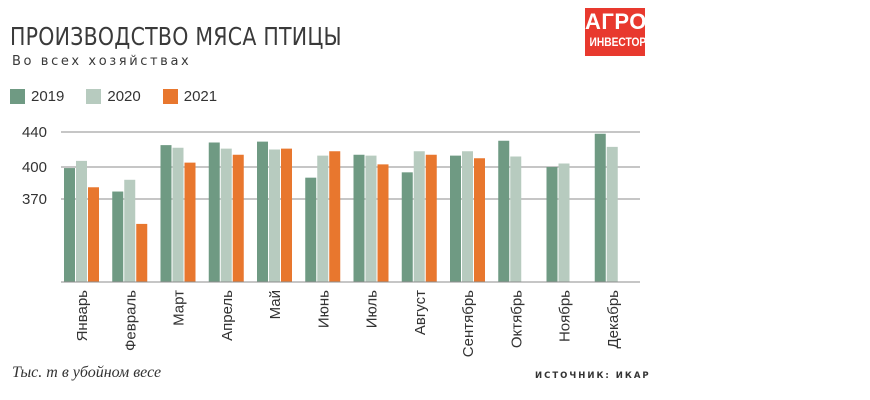  I want to click on x-tick-label-11: Ноябрь, so click(565, 316).